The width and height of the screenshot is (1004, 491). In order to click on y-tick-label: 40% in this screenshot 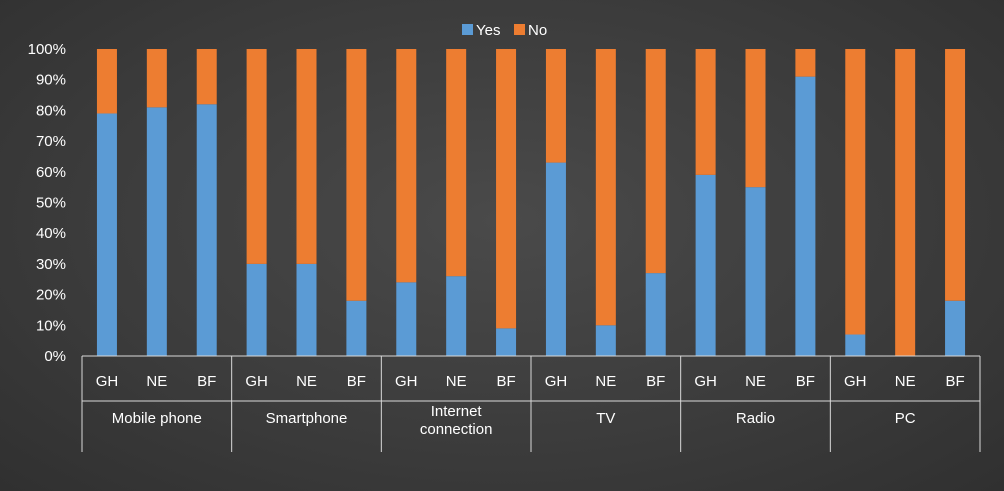, I will do `click(51, 233)`.